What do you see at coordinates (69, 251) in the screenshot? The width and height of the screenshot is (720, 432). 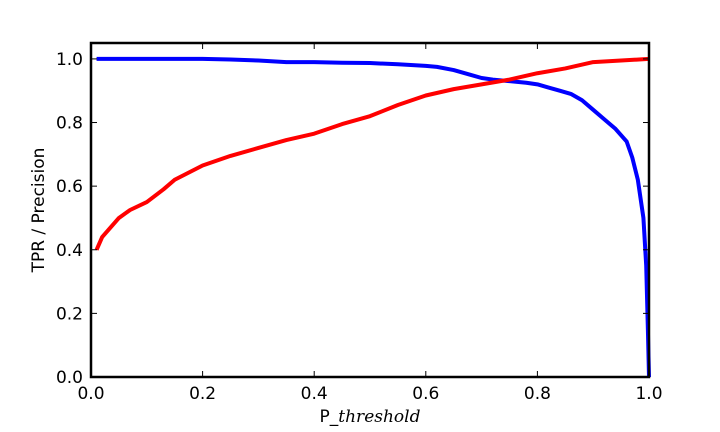 I see `y-tick-label: 0.4` at bounding box center [69, 251].